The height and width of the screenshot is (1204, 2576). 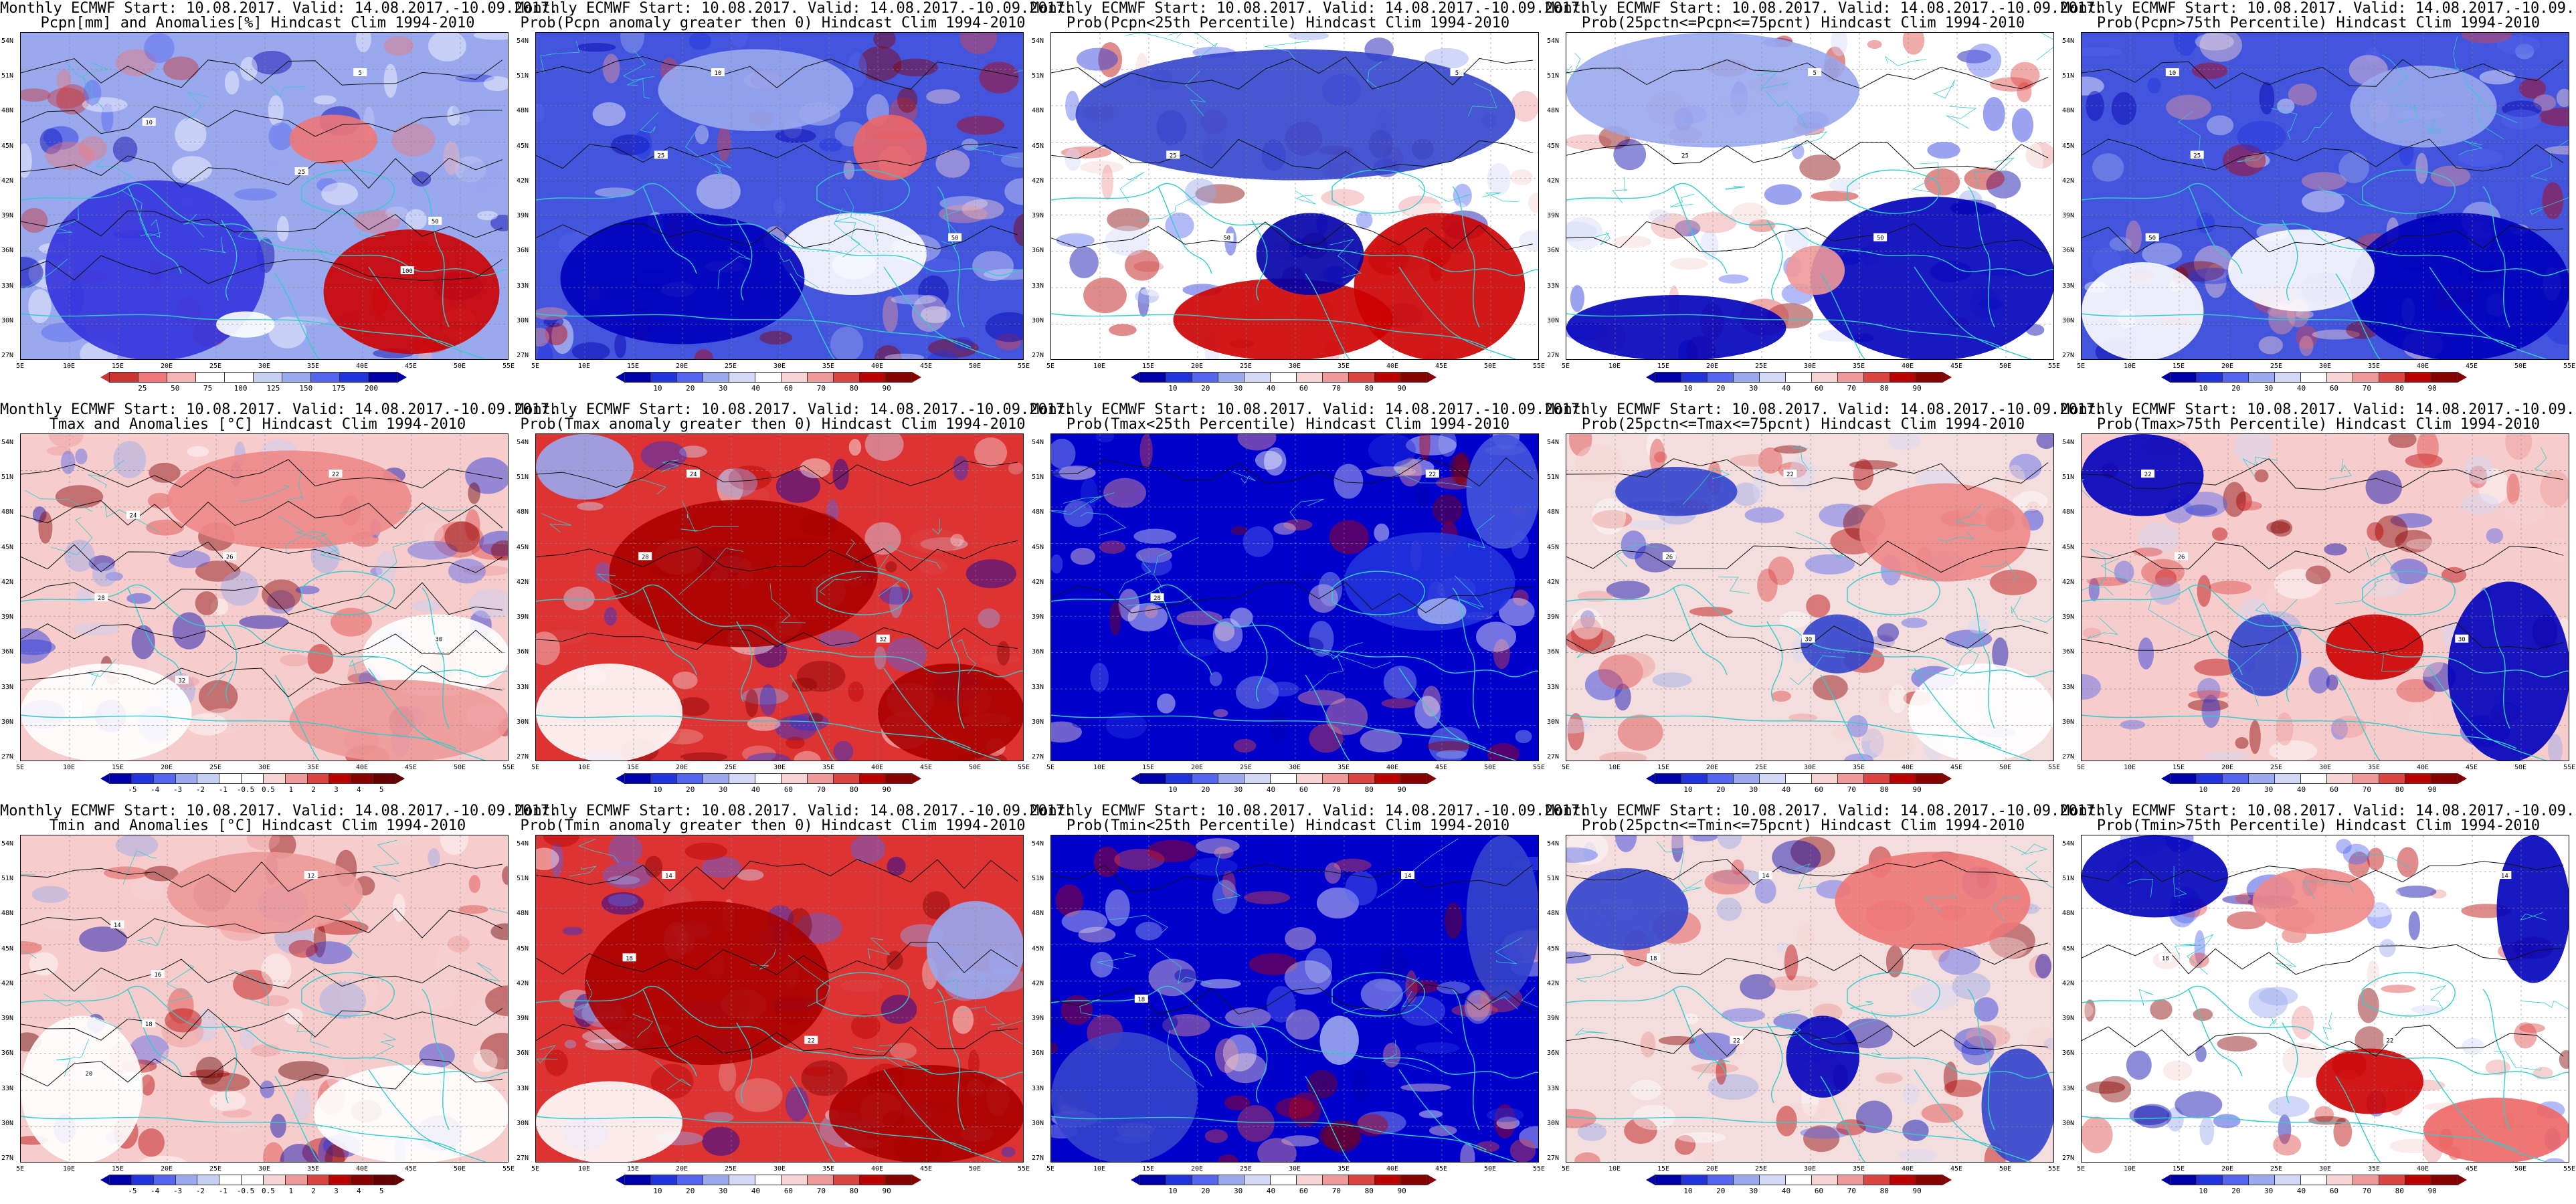 I want to click on contour-label-bg, so click(x=230, y=556).